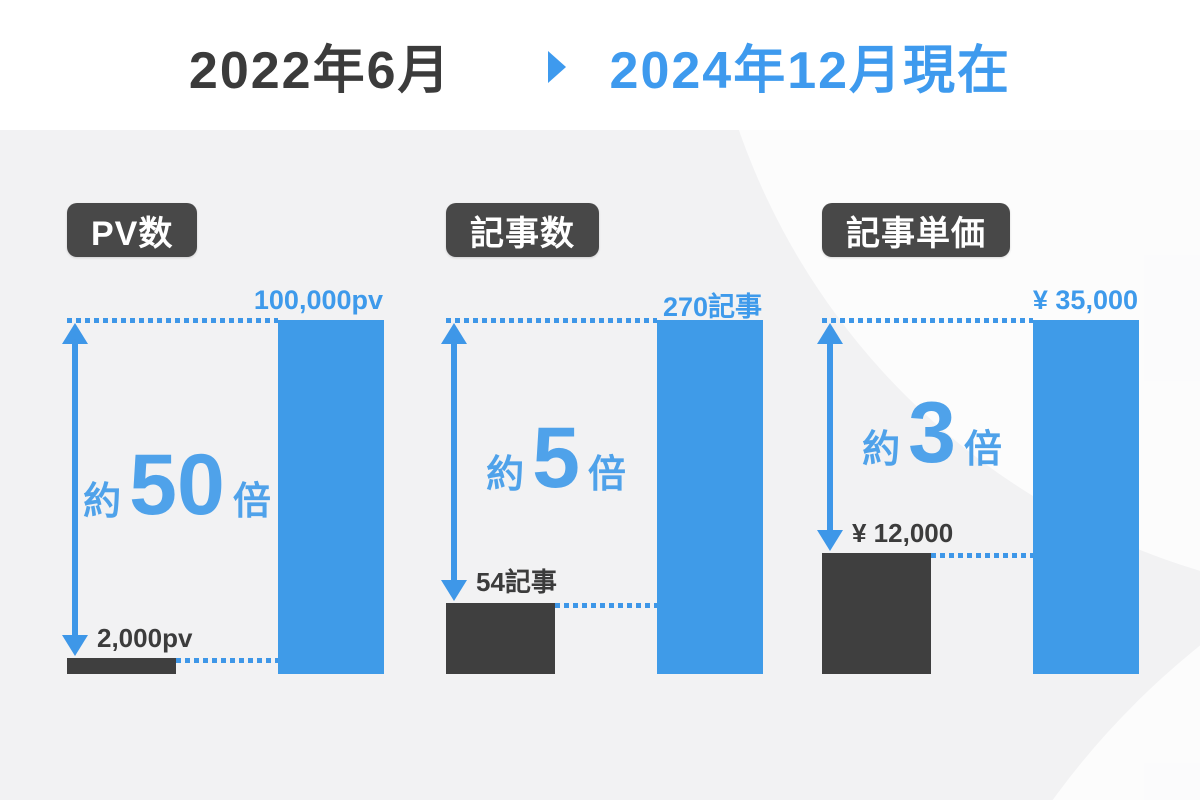  What do you see at coordinates (1085, 300) in the screenshot?
I see `new-value-label: ¥ 35,000` at bounding box center [1085, 300].